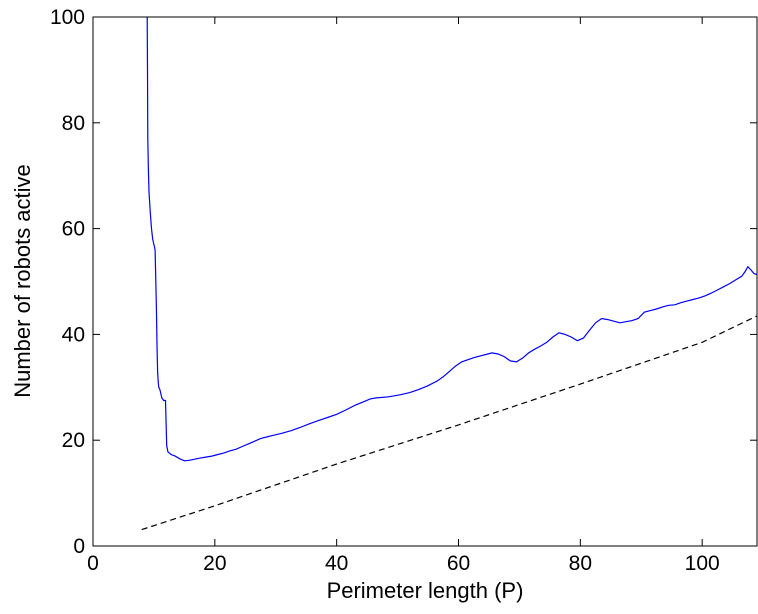  Describe the element at coordinates (73, 123) in the screenshot. I see `y-tick-label: 80` at that location.